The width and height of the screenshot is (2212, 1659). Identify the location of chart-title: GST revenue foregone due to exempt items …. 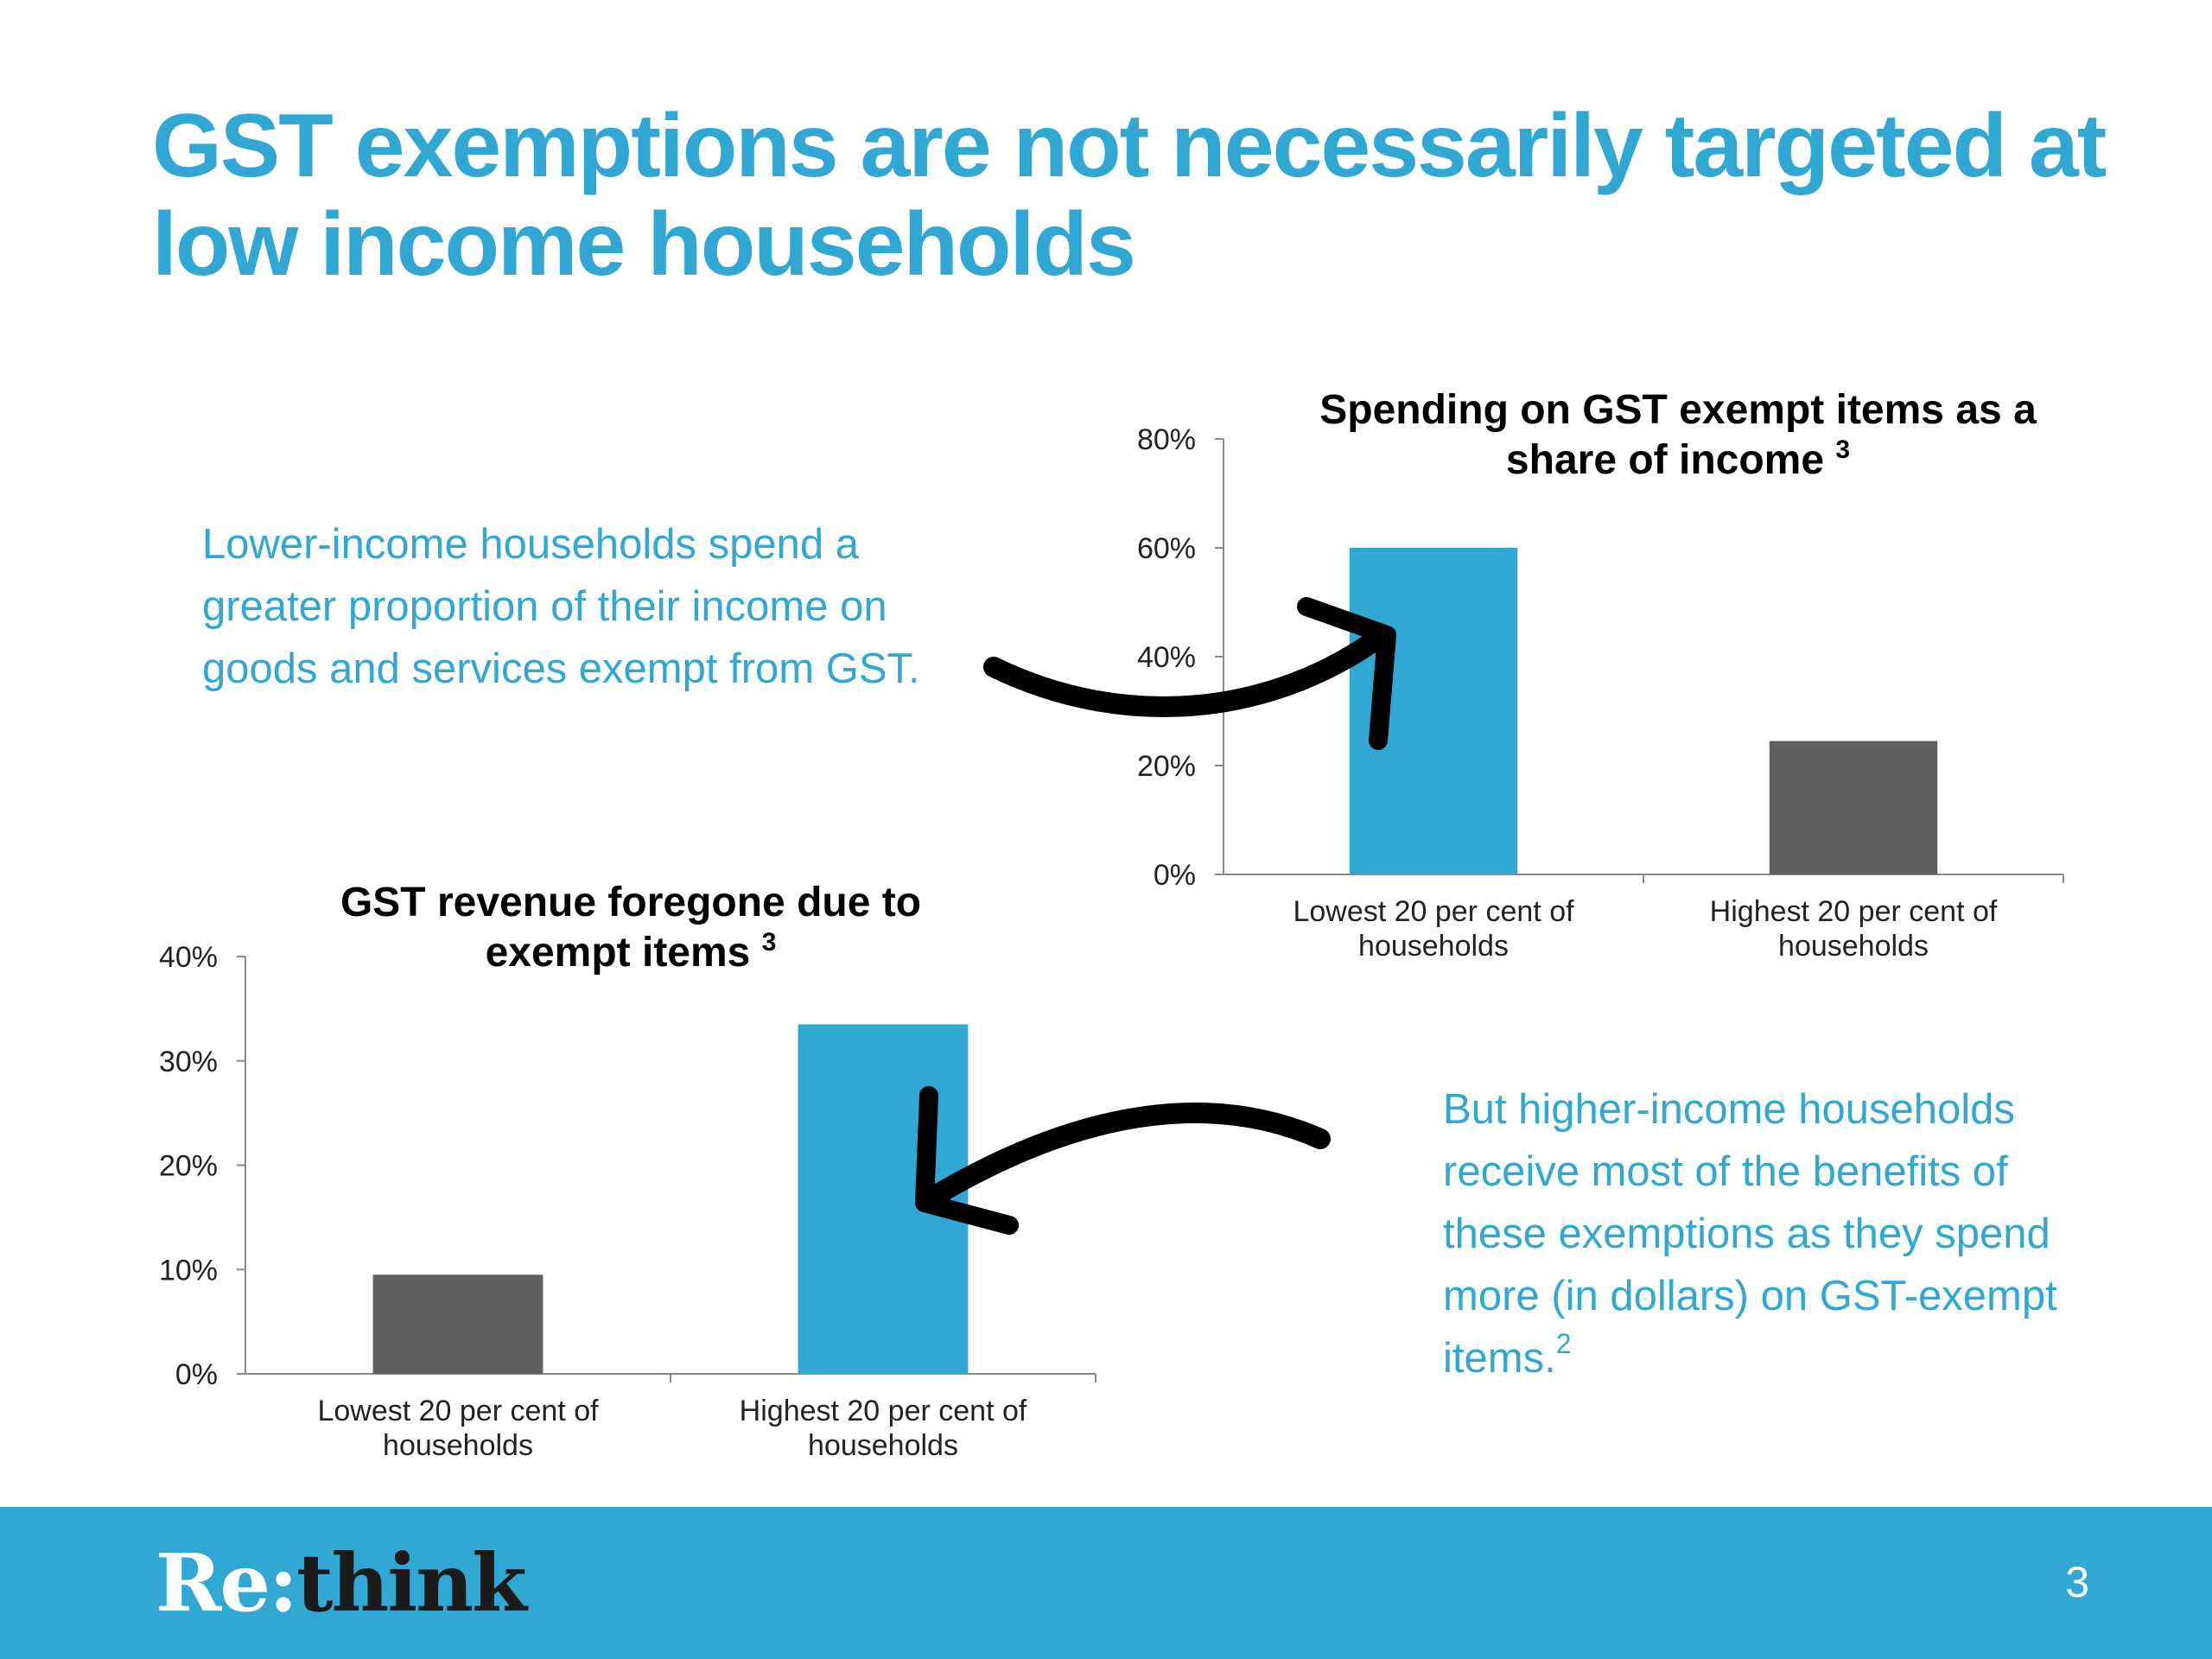
(630, 928).